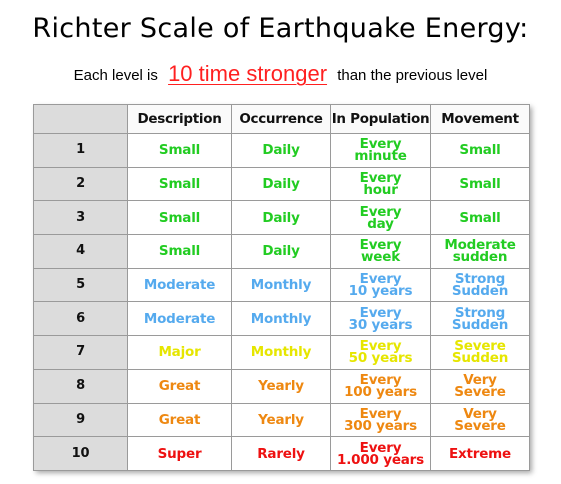 The image size is (561, 484). I want to click on table-row: 7 Major Monthly Every 50 years Severe Sudden, so click(281, 352).